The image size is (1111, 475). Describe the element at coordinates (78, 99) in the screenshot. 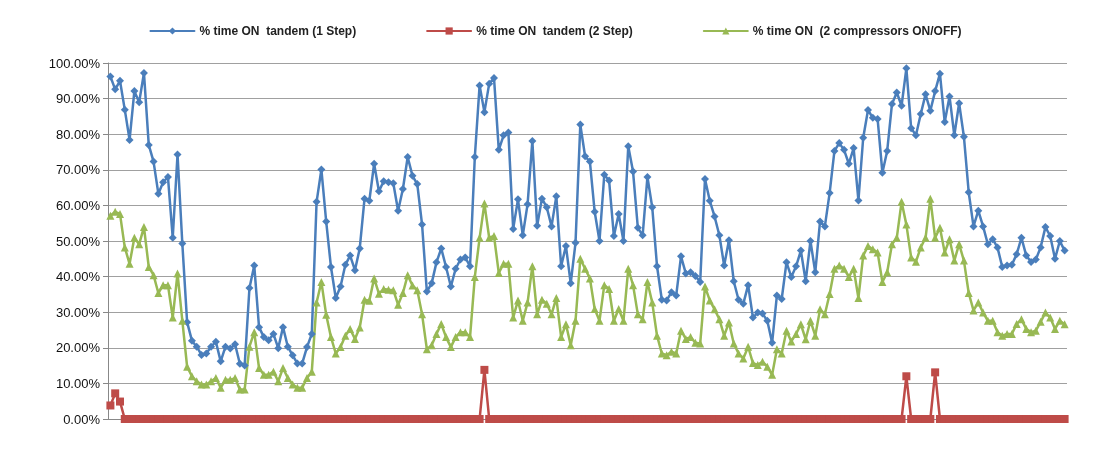

I see `y-tick-label: 90.00%` at that location.